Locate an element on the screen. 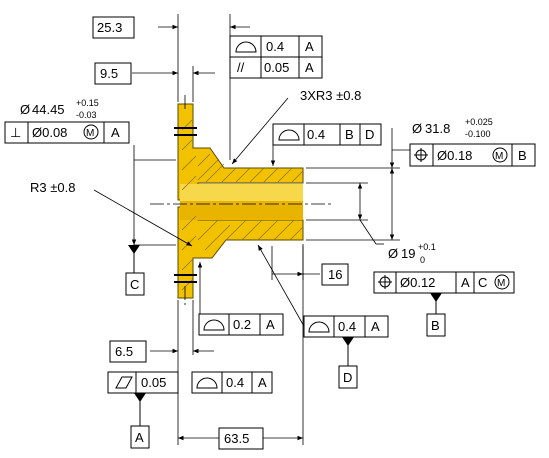  dim-9-5: 9.5 is located at coordinates (113, 73).